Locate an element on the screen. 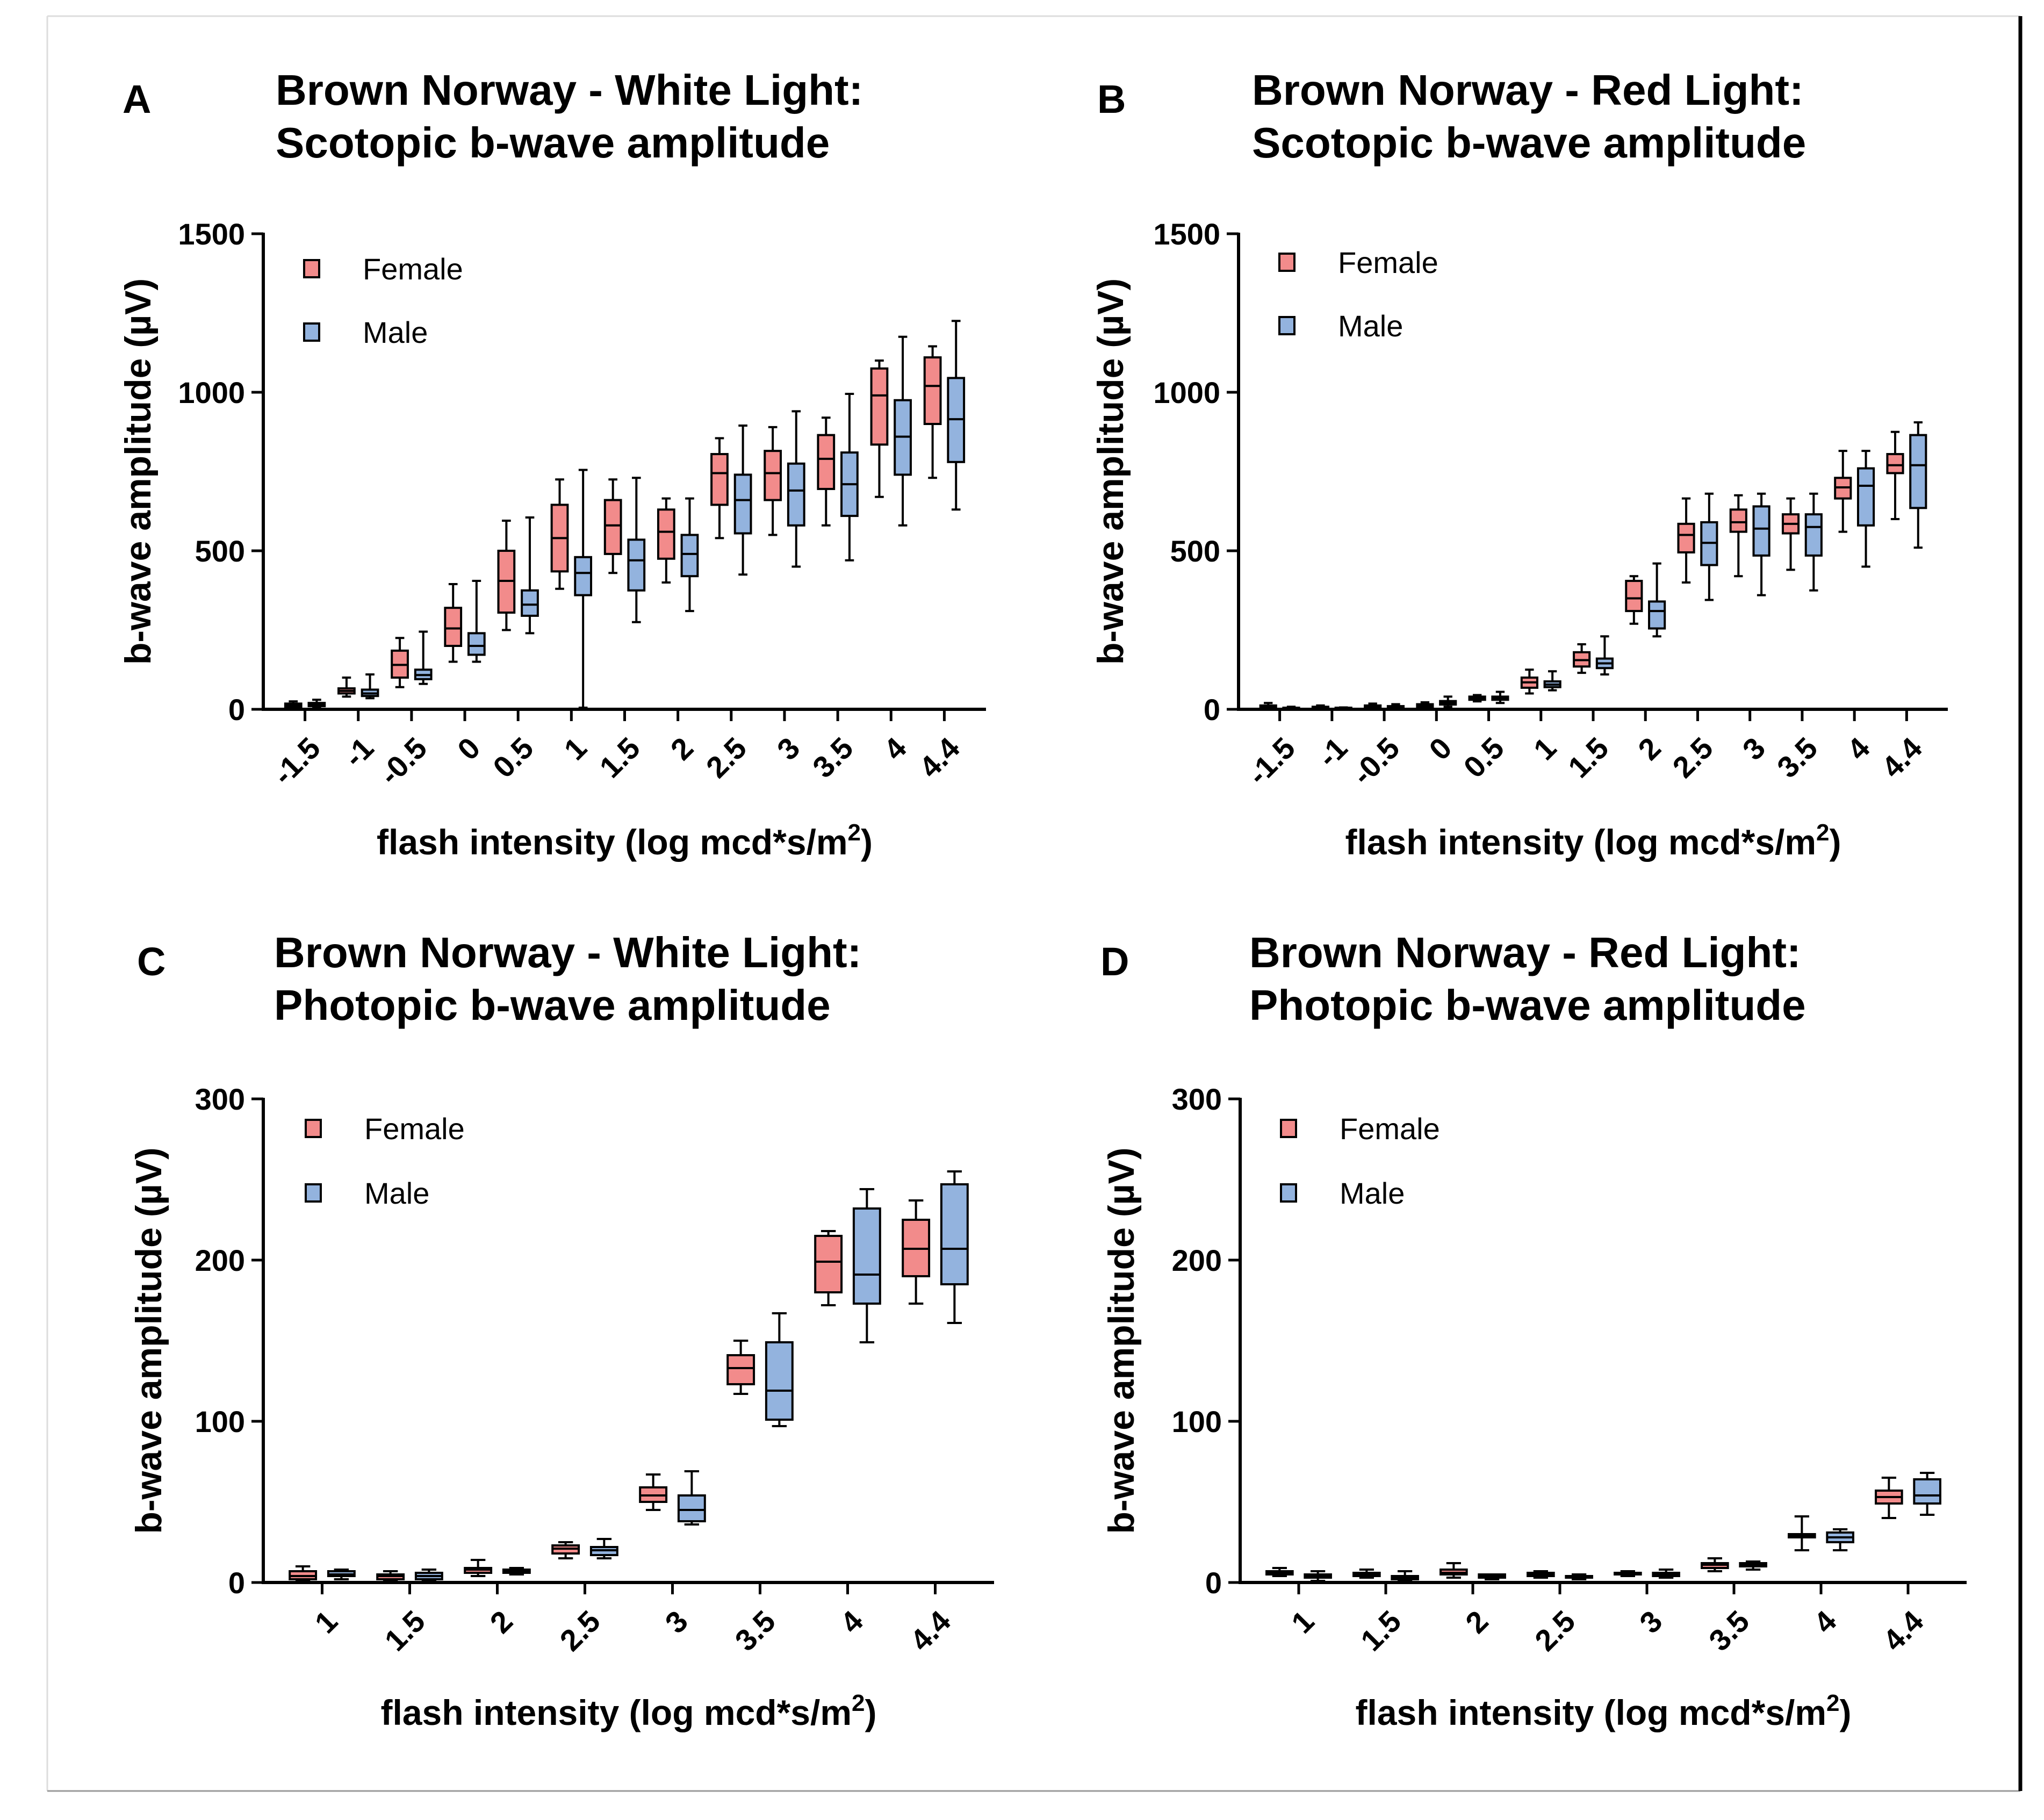 Image resolution: width=2044 pixels, height=1820 pixels. legend-male-label: Male is located at coordinates (1370, 326).